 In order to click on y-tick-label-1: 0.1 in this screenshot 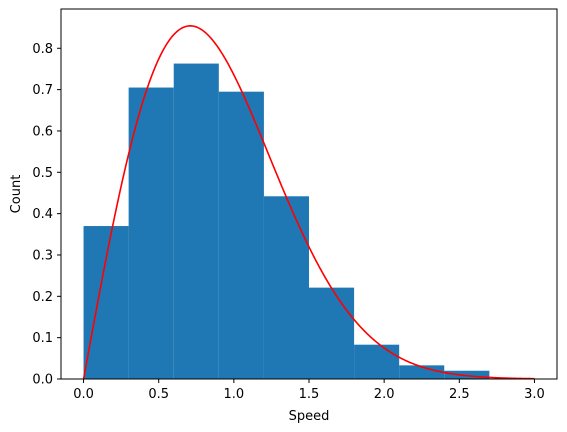, I will do `click(42, 338)`.